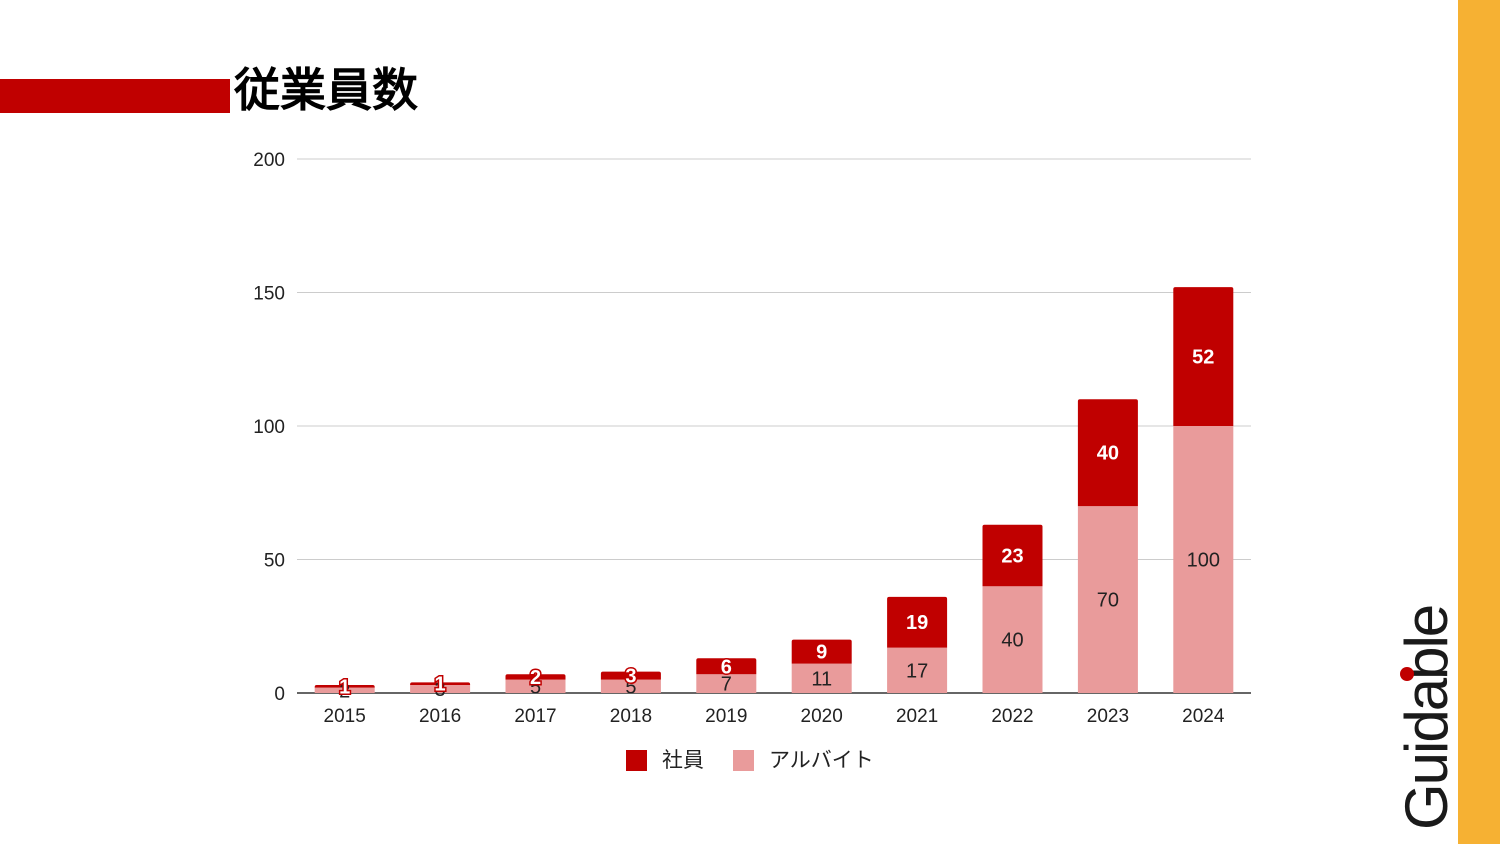  I want to click on data-label-seiin-2019: 6, so click(726, 667).